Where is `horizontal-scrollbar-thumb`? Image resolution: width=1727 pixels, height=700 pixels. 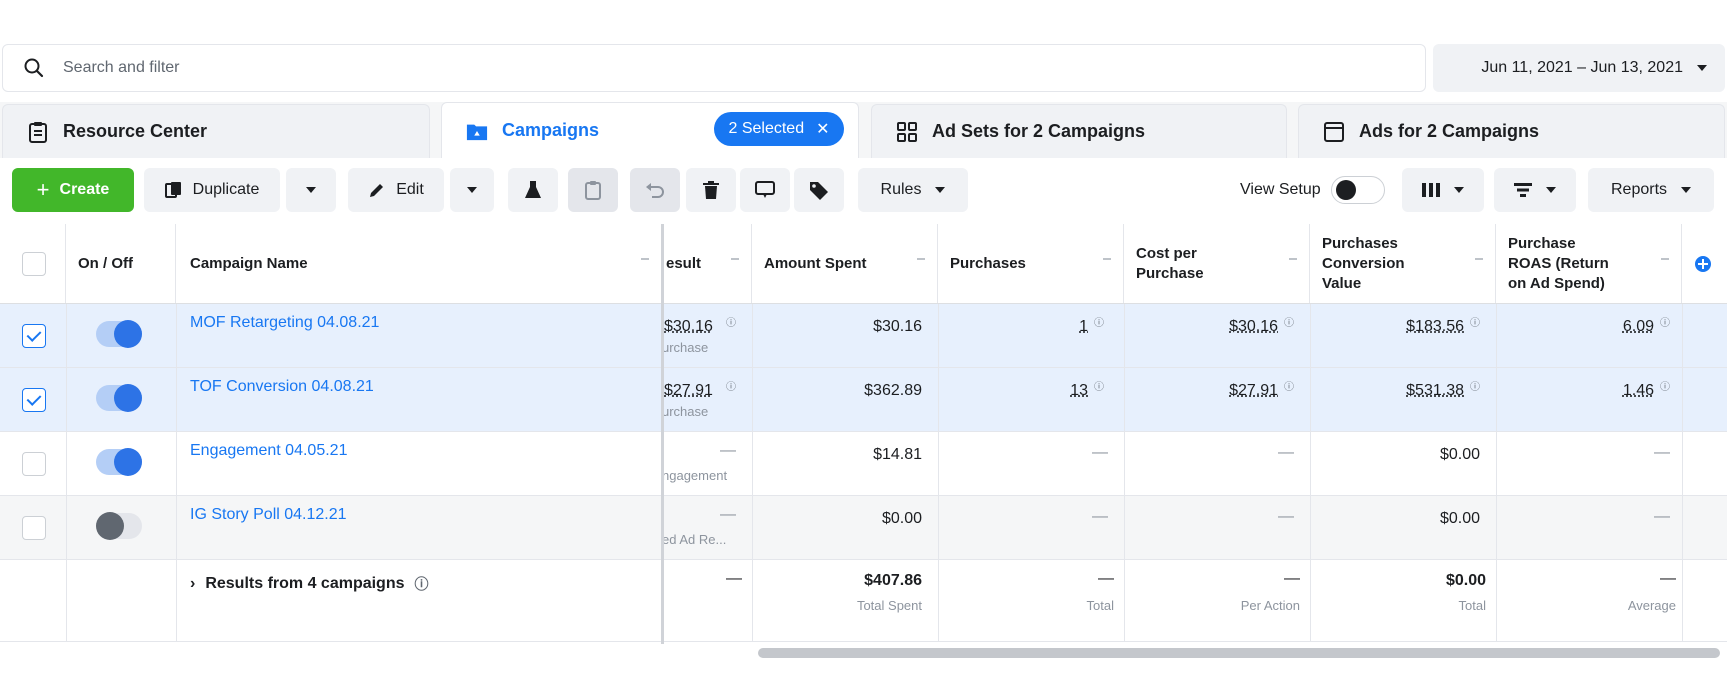
horizontal-scrollbar-thumb is located at coordinates (1239, 653).